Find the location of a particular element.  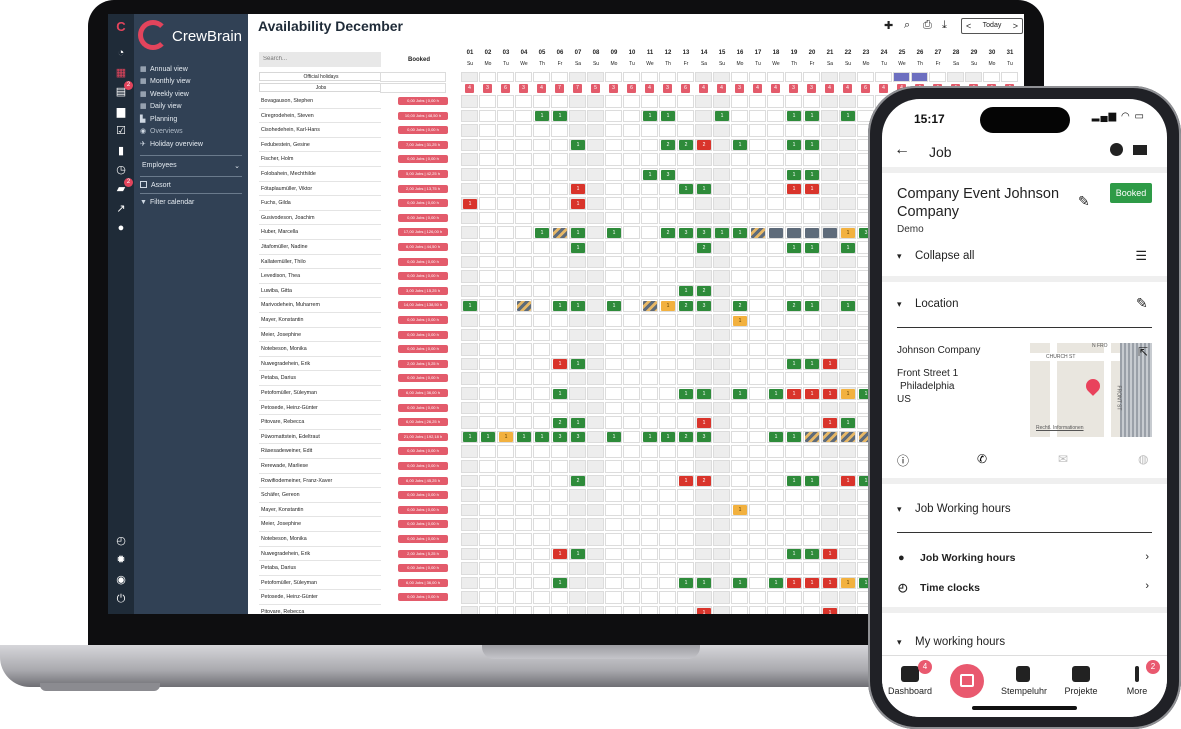

print-icon: ⎙ is located at coordinates (927, 25).